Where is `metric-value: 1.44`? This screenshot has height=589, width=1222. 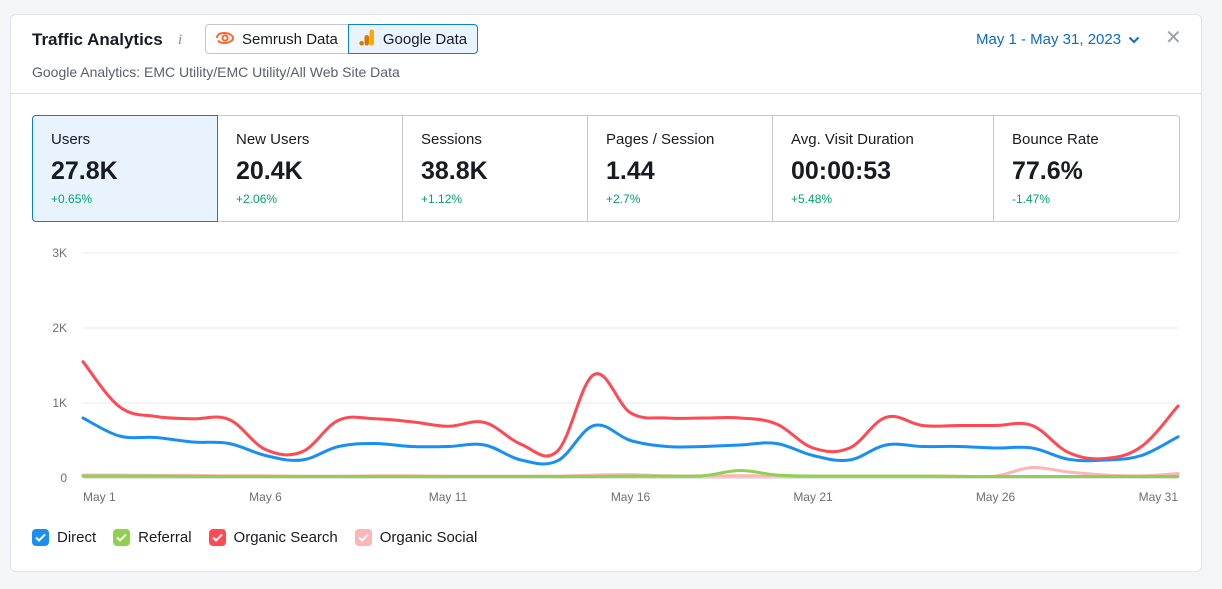
metric-value: 1.44 is located at coordinates (630, 171).